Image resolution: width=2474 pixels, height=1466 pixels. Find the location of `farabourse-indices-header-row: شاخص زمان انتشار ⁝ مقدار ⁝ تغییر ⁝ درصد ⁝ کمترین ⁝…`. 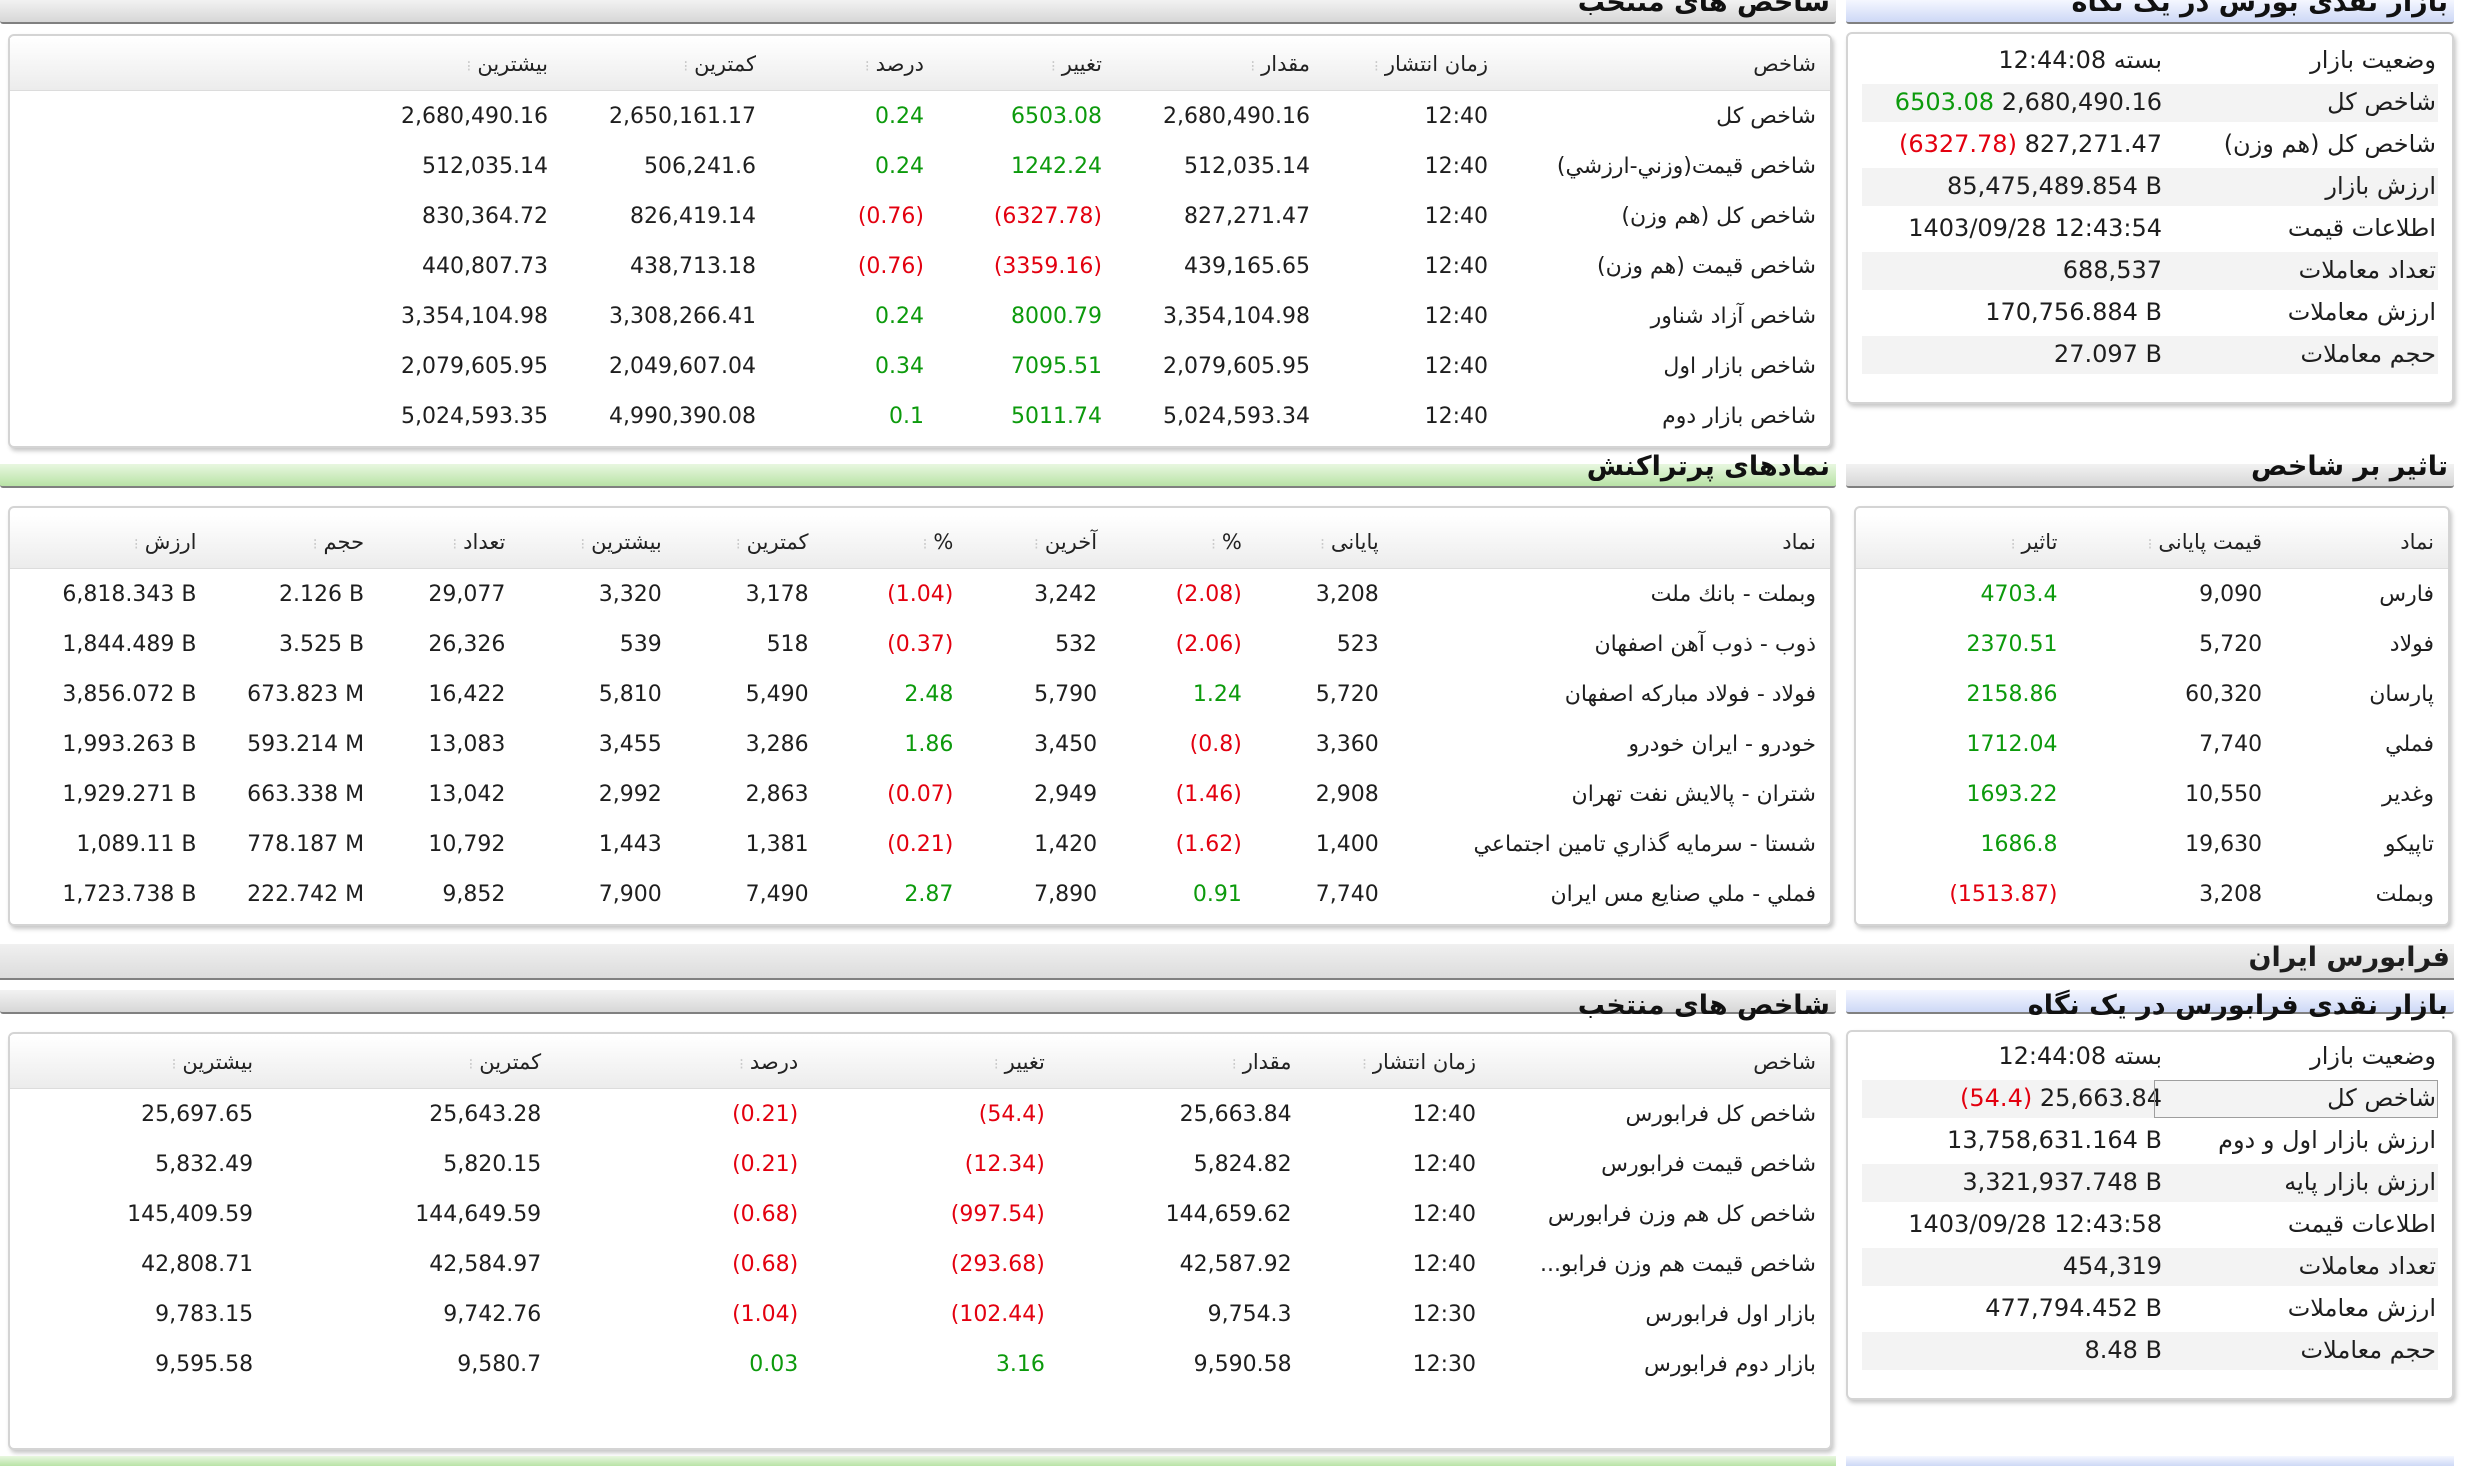

farabourse-indices-header-row: شاخص زمان انتشار ⁝ مقدار ⁝ تغییر ⁝ درصد ⁝ کمترین ⁝… is located at coordinates (920, 1062).